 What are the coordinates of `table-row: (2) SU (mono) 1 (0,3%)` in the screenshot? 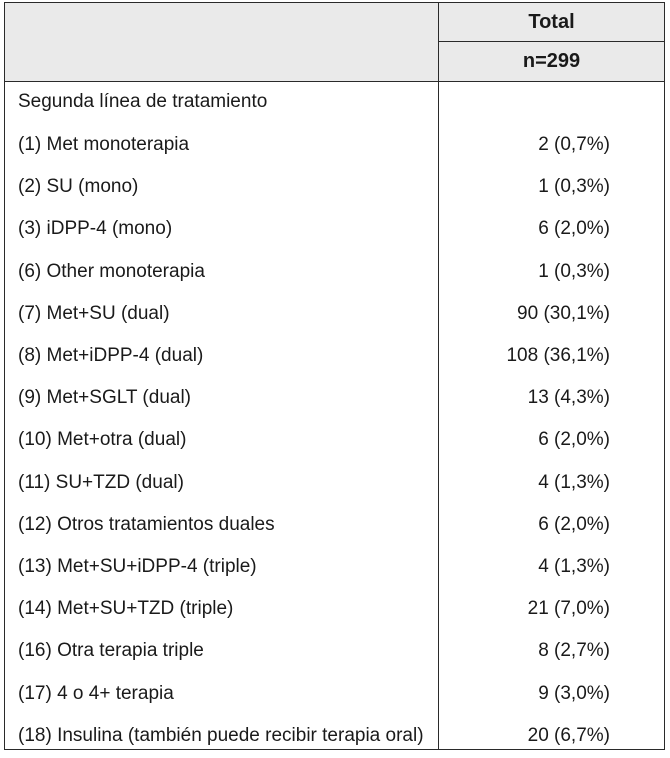 It's located at (334, 188).